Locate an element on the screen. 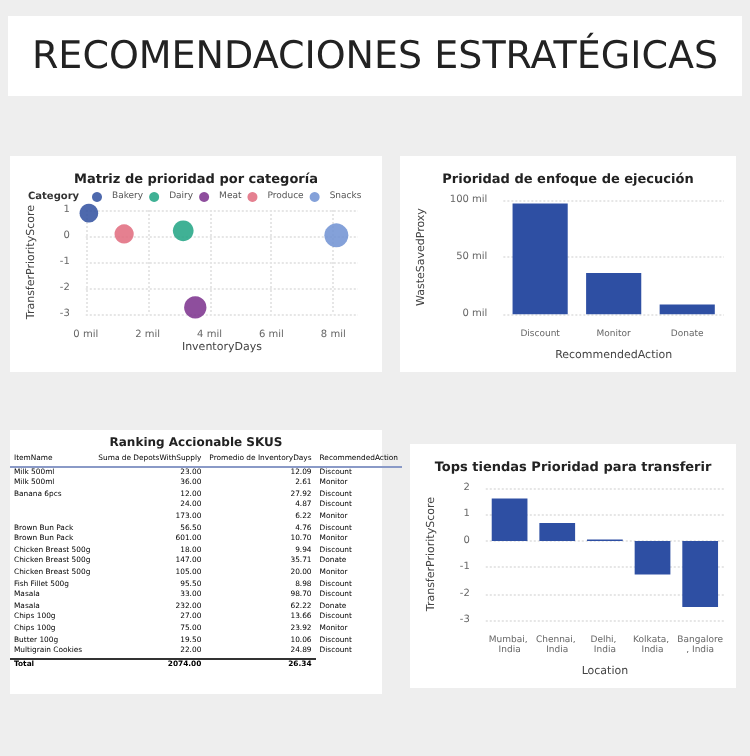  text: RECOMENDACIONES ESTRATÉGICAS is located at coordinates (375, 56).